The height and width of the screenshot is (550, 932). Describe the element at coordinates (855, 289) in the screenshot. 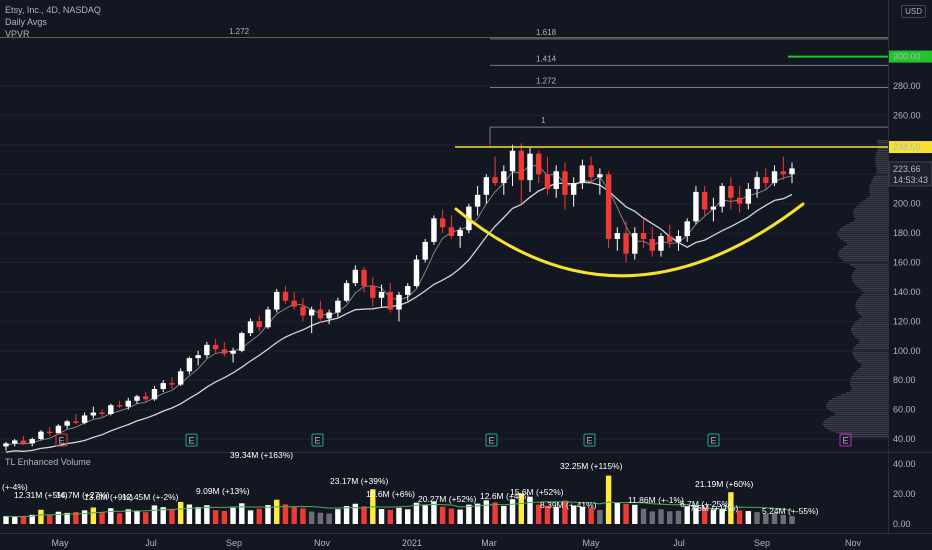

I see `volume-profile` at that location.